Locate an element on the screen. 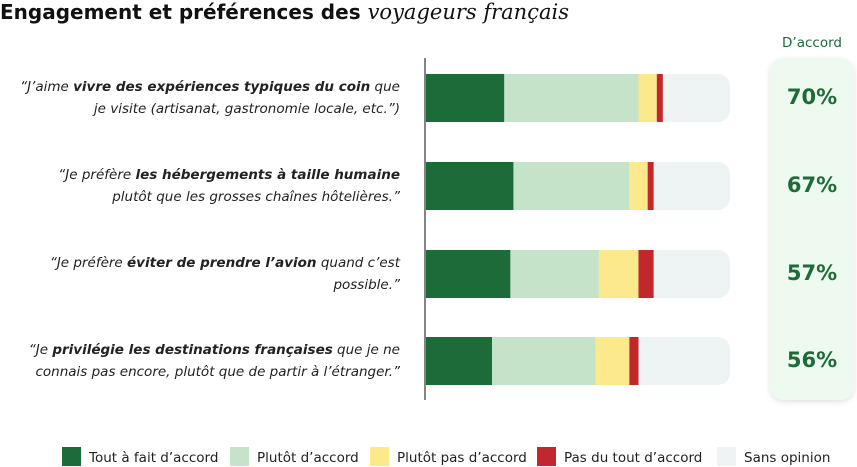 Image resolution: width=857 pixels, height=467 pixels. label-part: privilégie les destinations françaises is located at coordinates (192, 350).